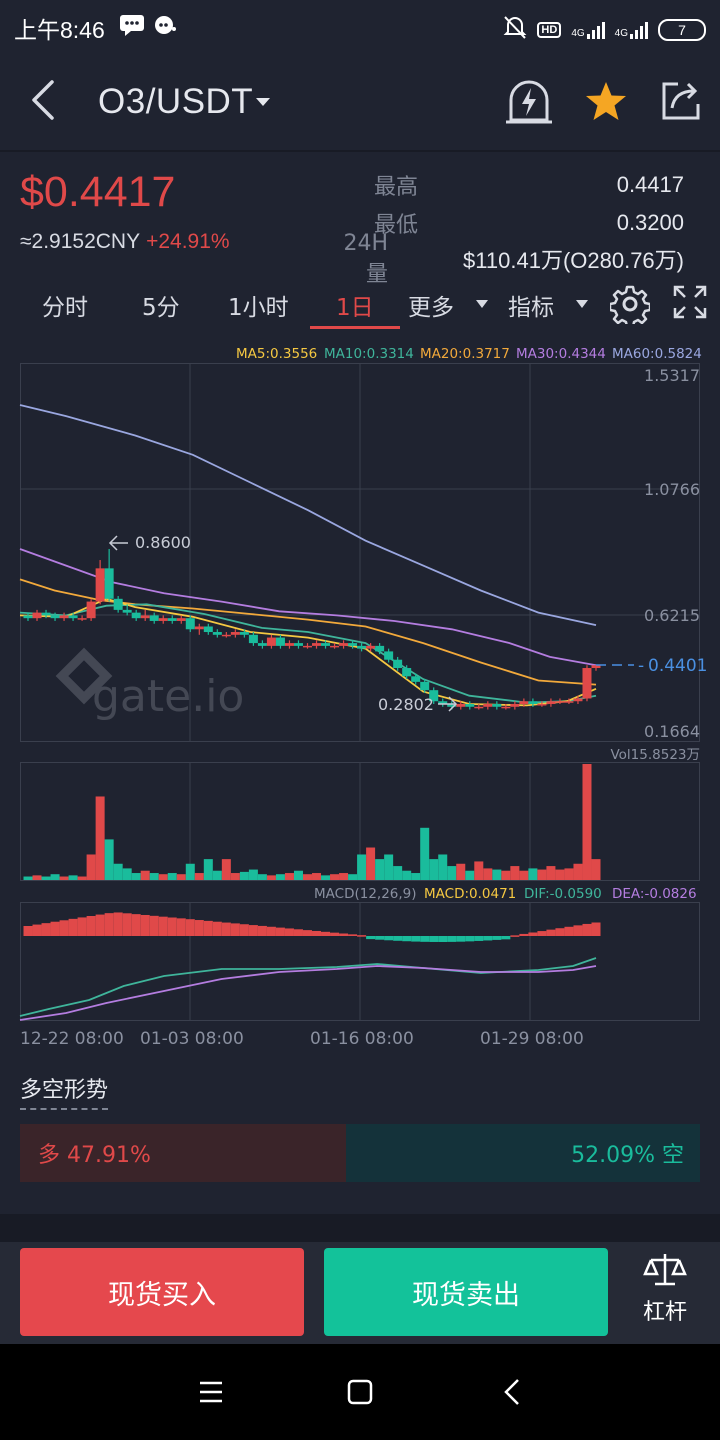  What do you see at coordinates (211, 1394) in the screenshot?
I see `menu-icon` at bounding box center [211, 1394].